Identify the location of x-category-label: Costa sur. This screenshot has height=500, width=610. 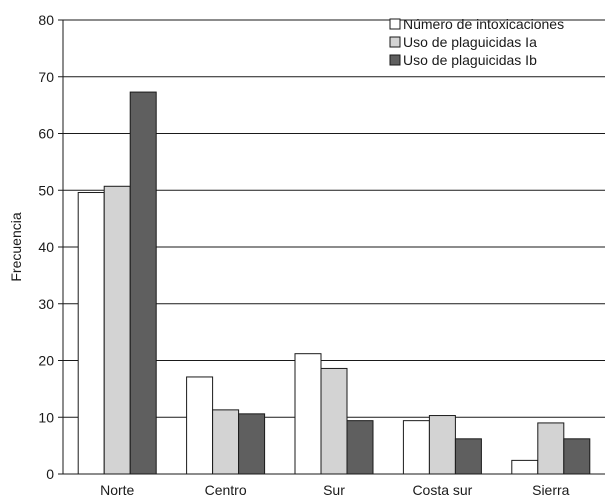
(442, 490).